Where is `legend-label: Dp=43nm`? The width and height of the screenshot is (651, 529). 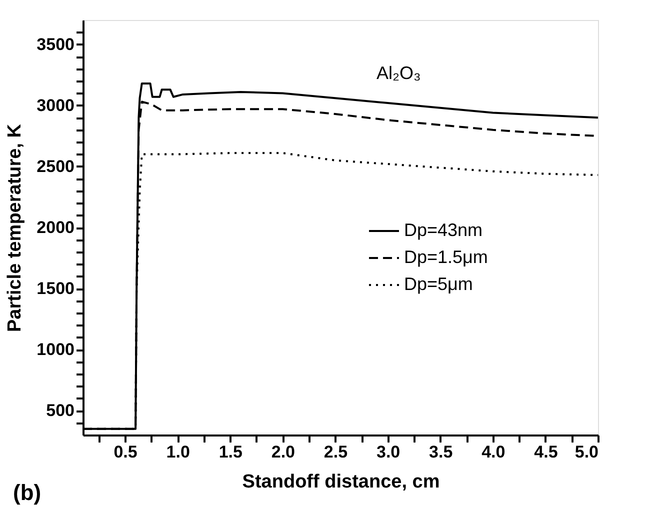
legend-label: Dp=43nm is located at coordinates (443, 230).